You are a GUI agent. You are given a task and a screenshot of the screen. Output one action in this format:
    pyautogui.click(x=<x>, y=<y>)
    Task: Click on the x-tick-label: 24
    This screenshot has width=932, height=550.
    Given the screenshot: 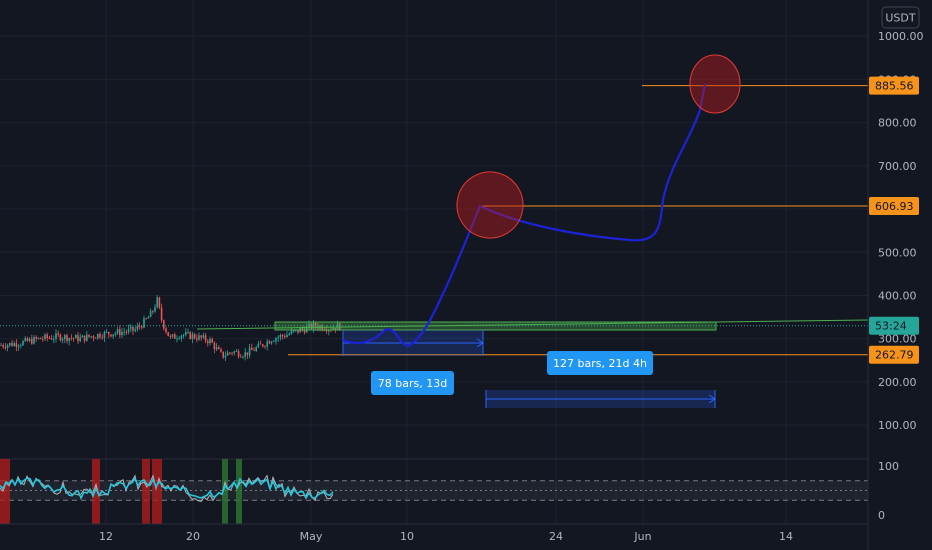 What is the action you would take?
    pyautogui.click(x=556, y=536)
    